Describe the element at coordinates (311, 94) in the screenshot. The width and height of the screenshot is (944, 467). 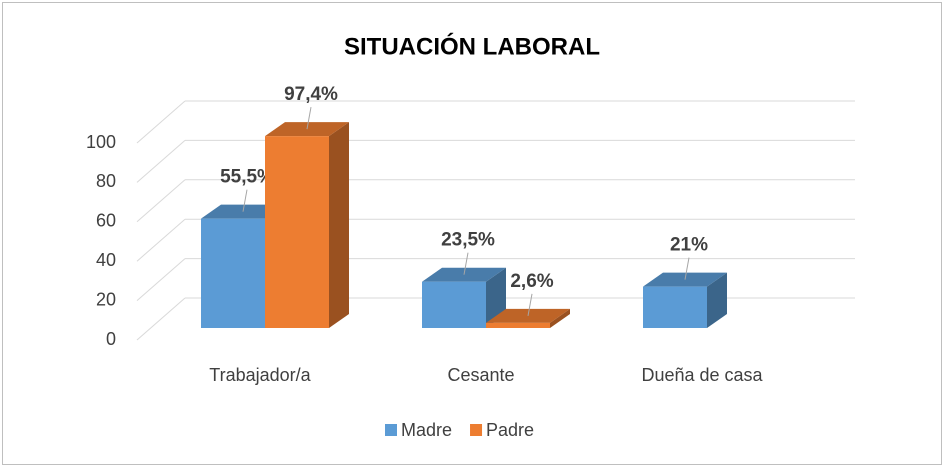
I see `data-label: 97,4%` at that location.